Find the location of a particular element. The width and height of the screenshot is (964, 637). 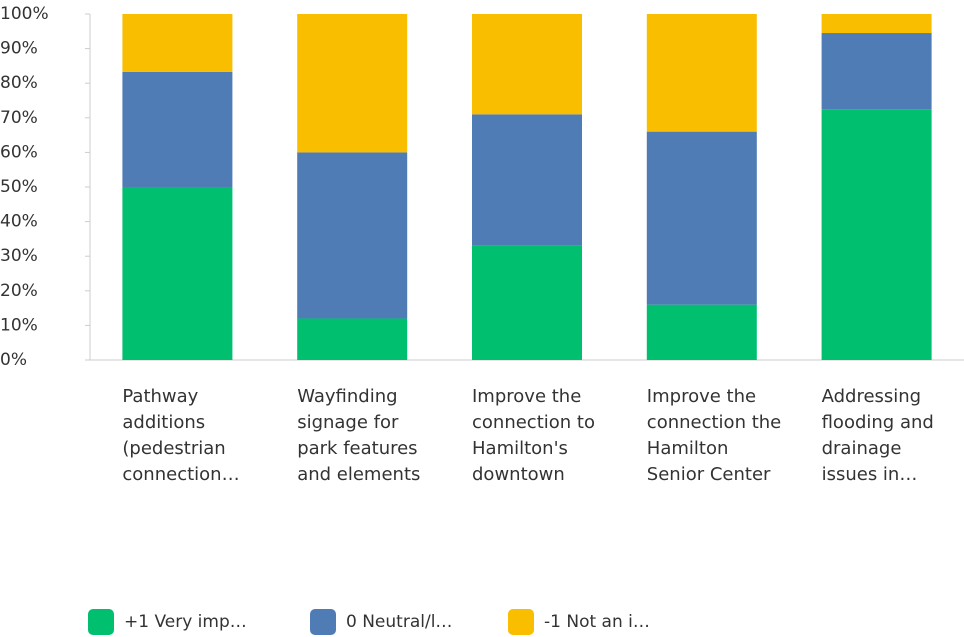

y-tick-label: 40% is located at coordinates (19, 222).